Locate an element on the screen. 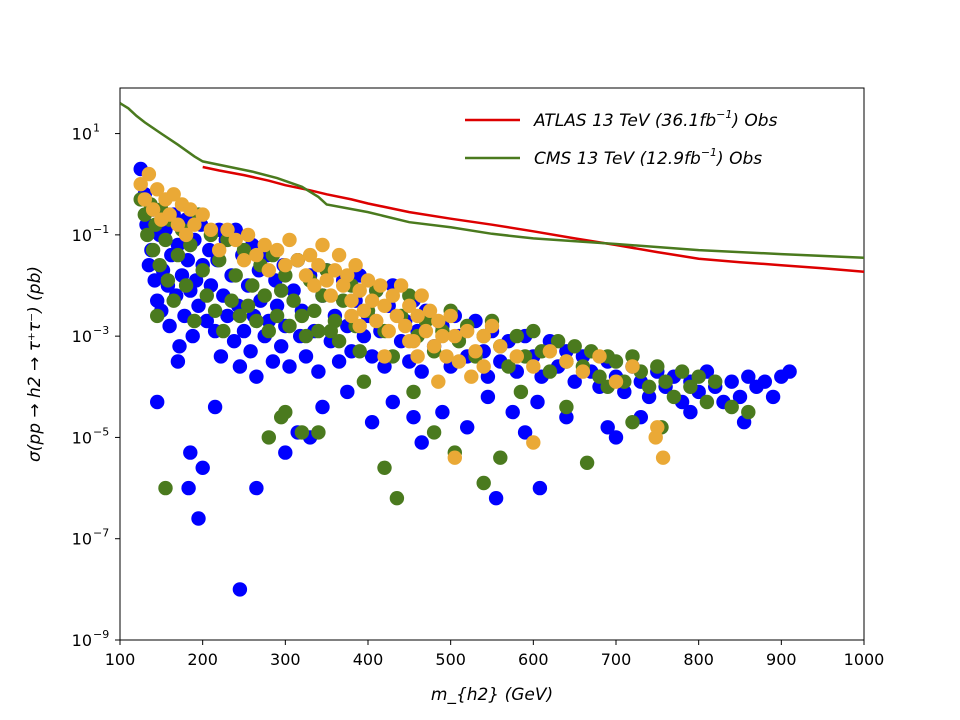 This screenshot has height=720, width=960. x-tick-label: 500 is located at coordinates (450, 659).